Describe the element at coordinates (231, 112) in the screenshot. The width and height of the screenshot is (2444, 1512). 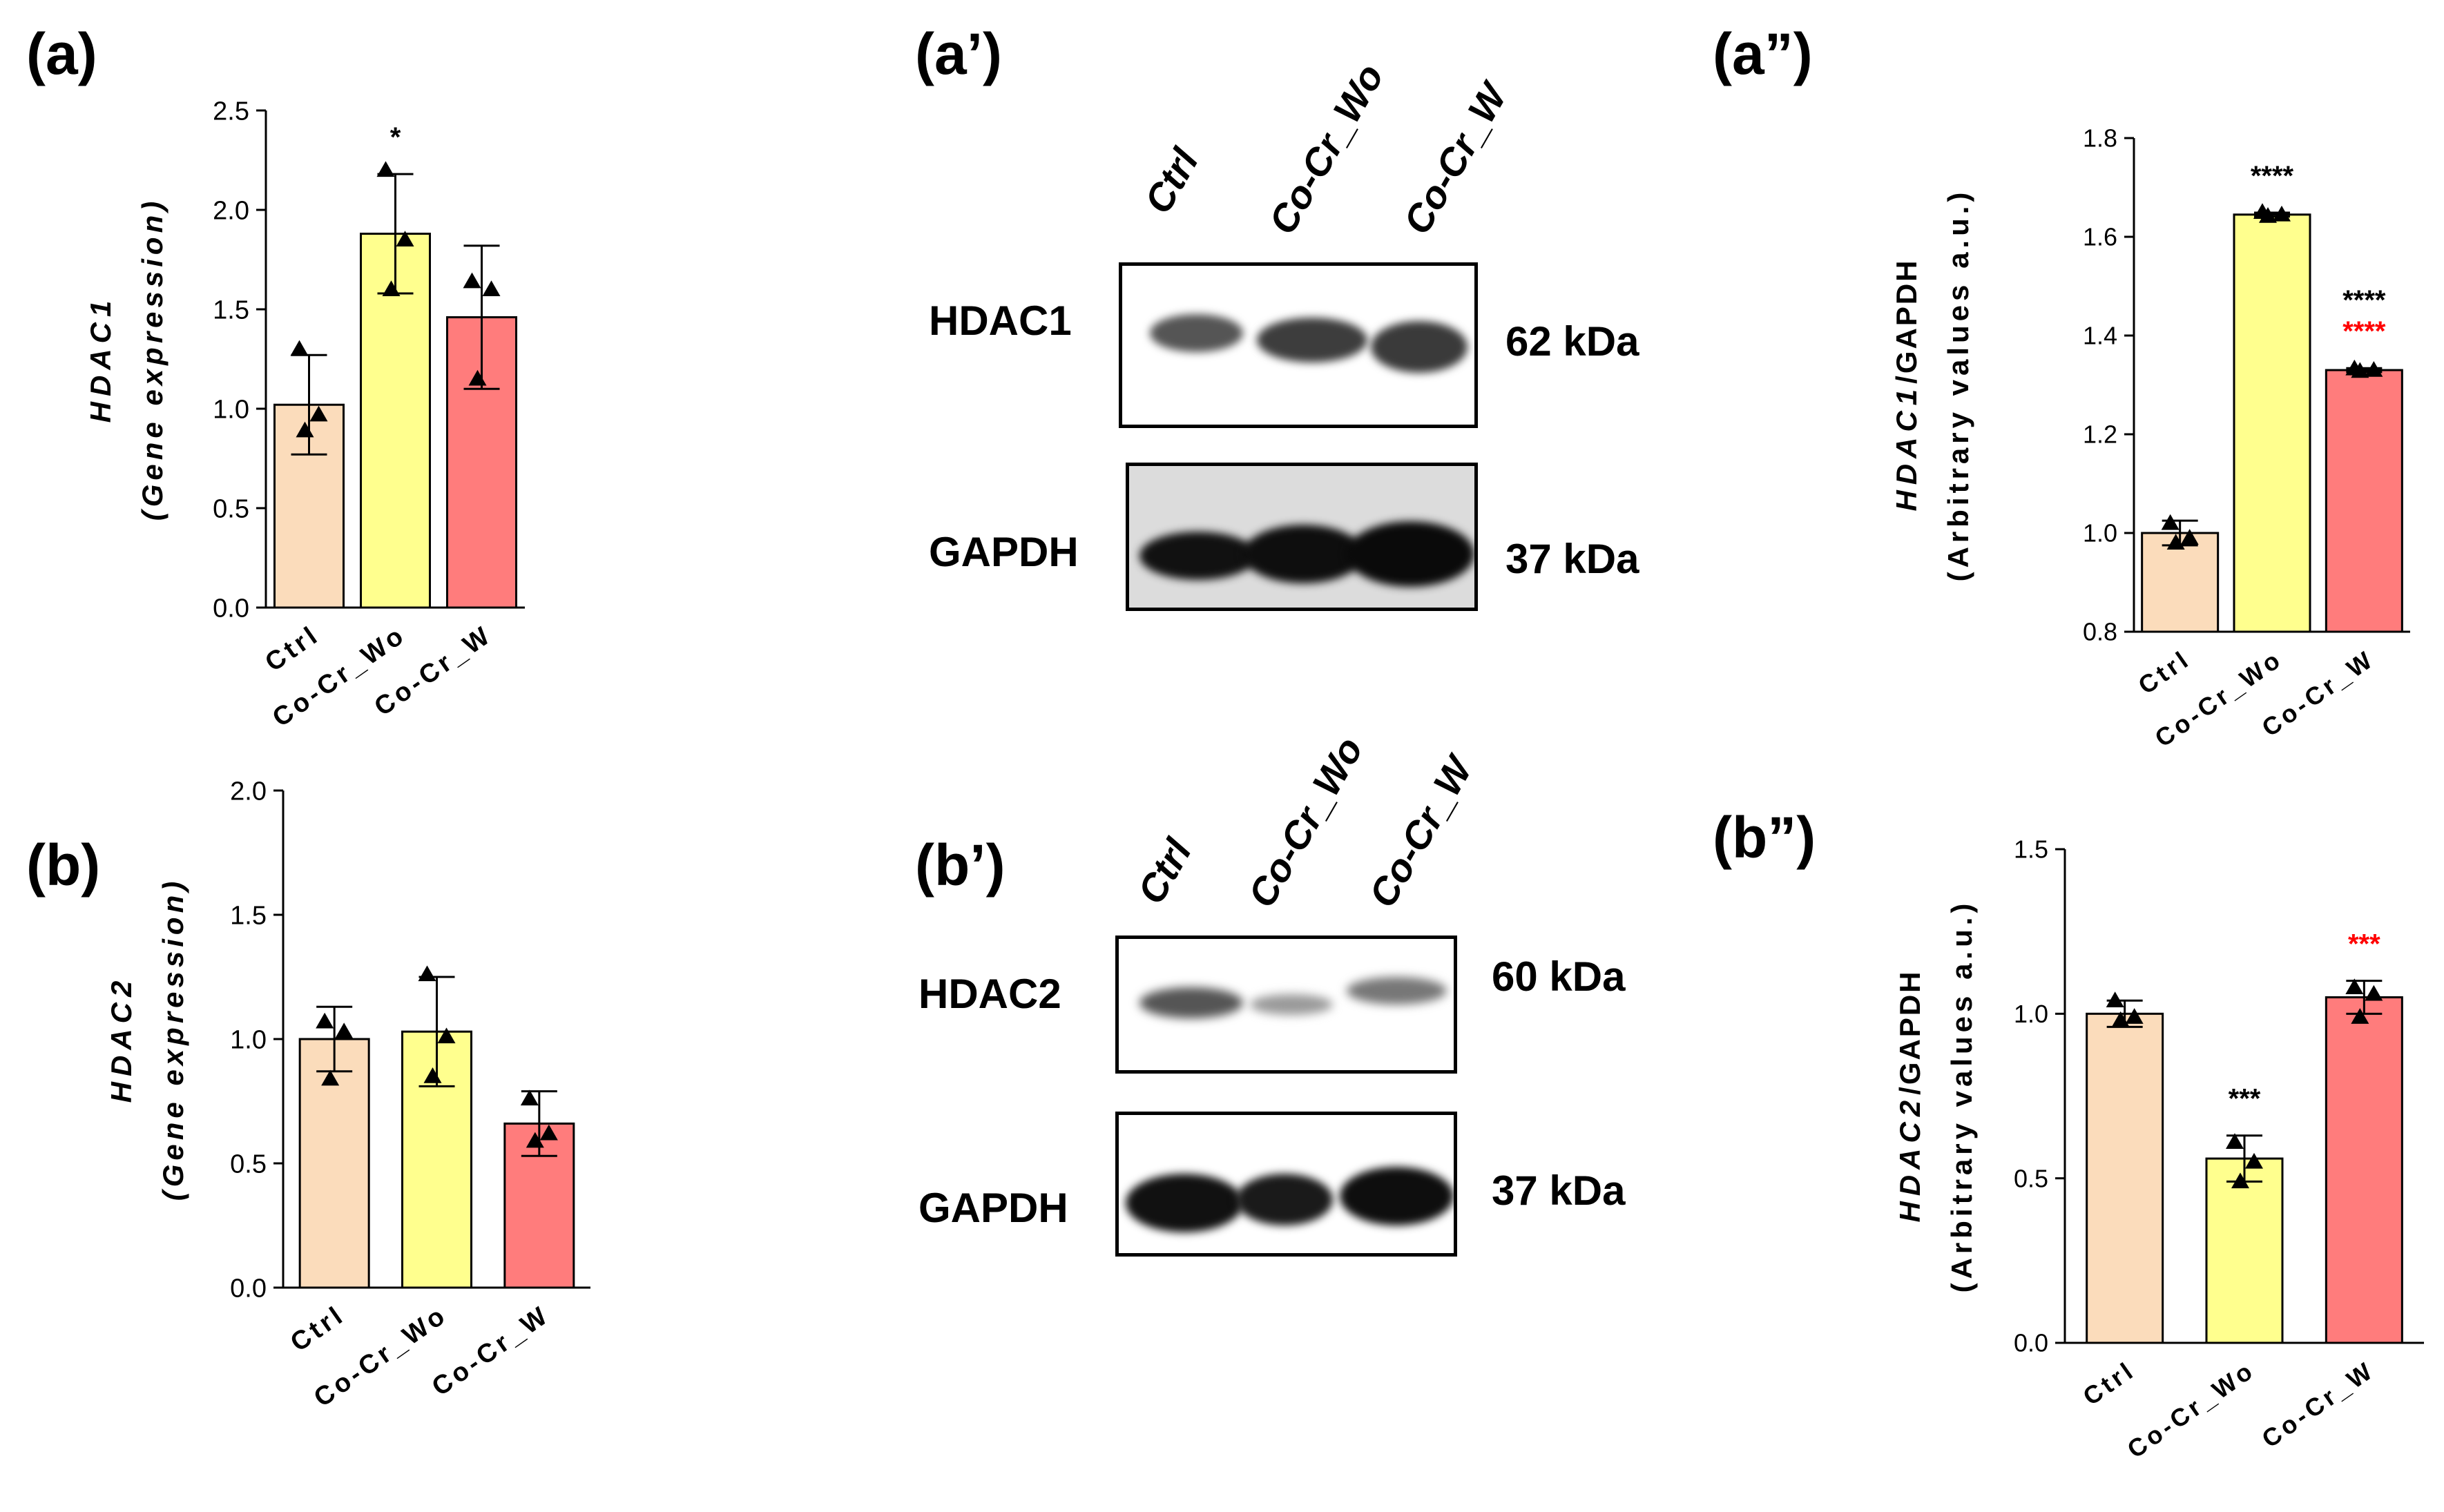
I see `y-tick-label: 2.5` at that location.